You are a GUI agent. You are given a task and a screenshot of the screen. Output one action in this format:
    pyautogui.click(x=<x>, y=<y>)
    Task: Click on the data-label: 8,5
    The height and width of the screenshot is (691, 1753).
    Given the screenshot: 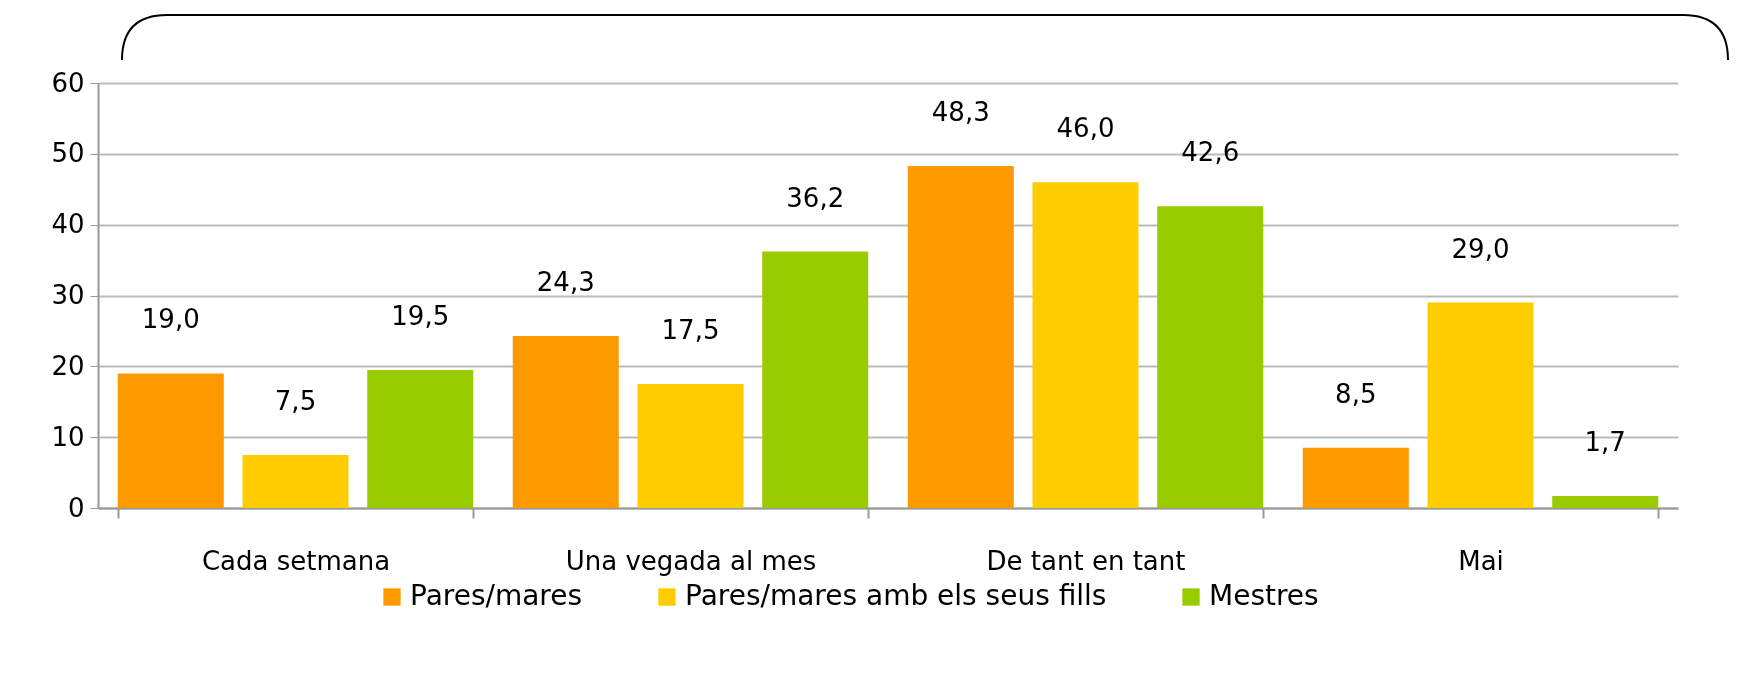 What is the action you would take?
    pyautogui.click(x=1356, y=393)
    